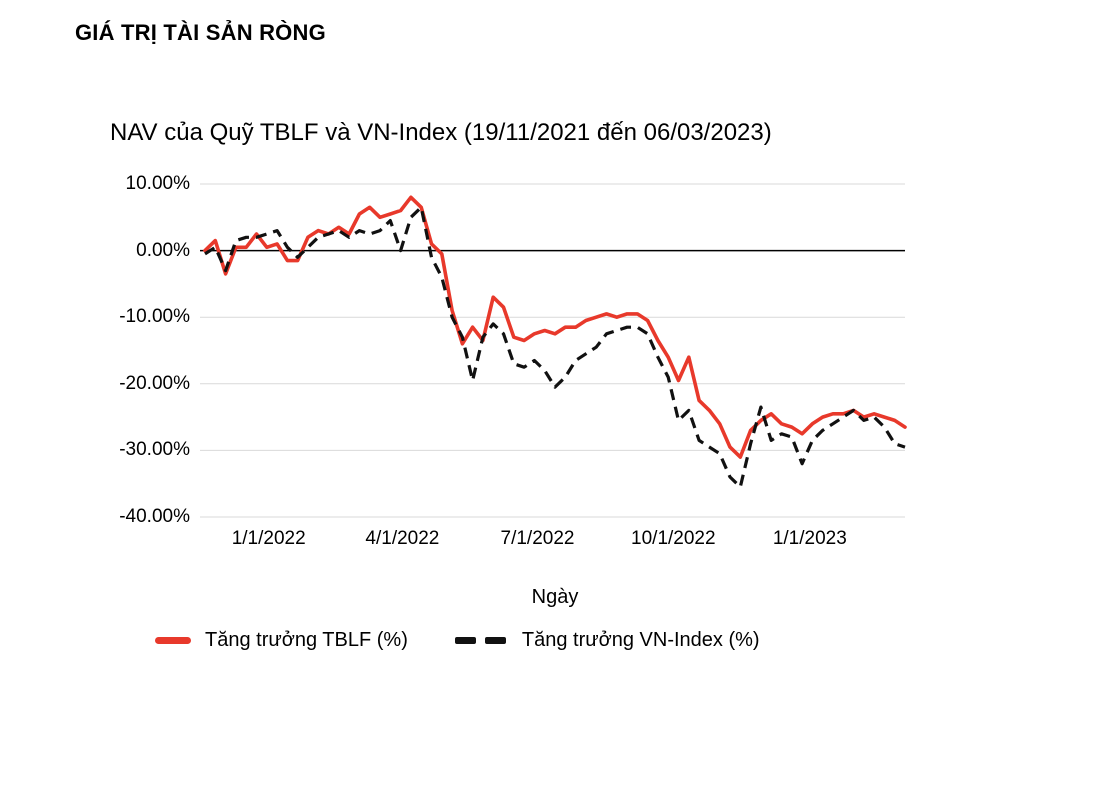  What do you see at coordinates (480, 640) in the screenshot?
I see `legend-swatch-vnindex` at bounding box center [480, 640].